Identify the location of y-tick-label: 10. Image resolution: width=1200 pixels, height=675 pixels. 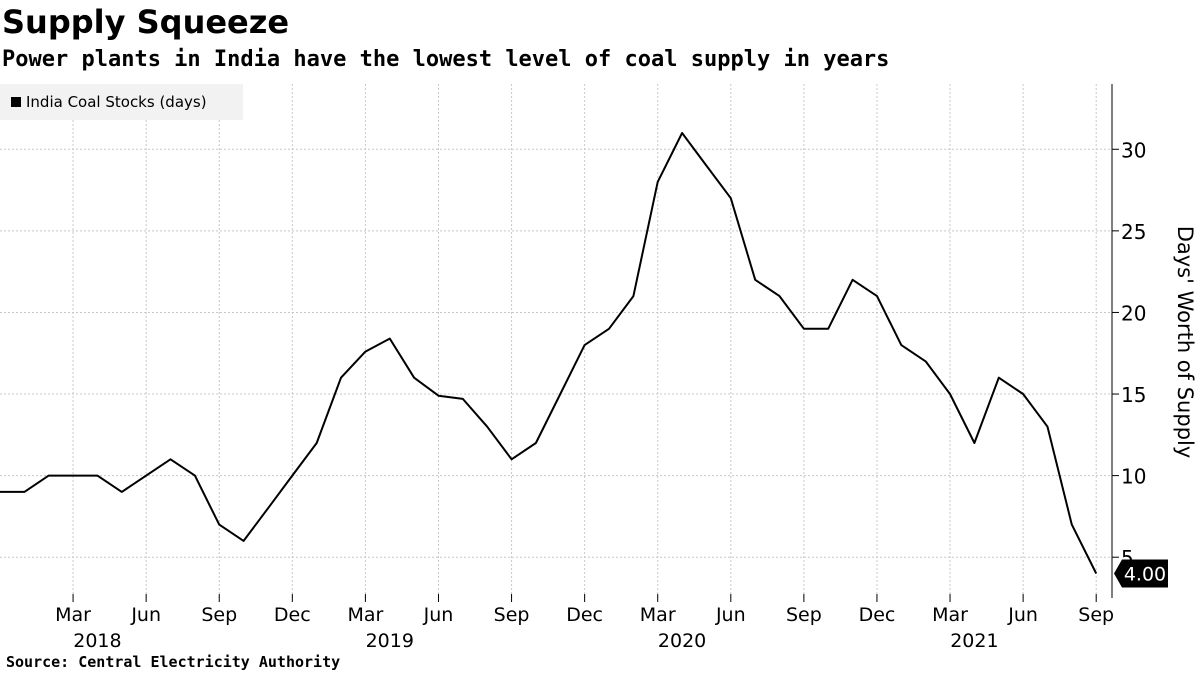
(1133, 477).